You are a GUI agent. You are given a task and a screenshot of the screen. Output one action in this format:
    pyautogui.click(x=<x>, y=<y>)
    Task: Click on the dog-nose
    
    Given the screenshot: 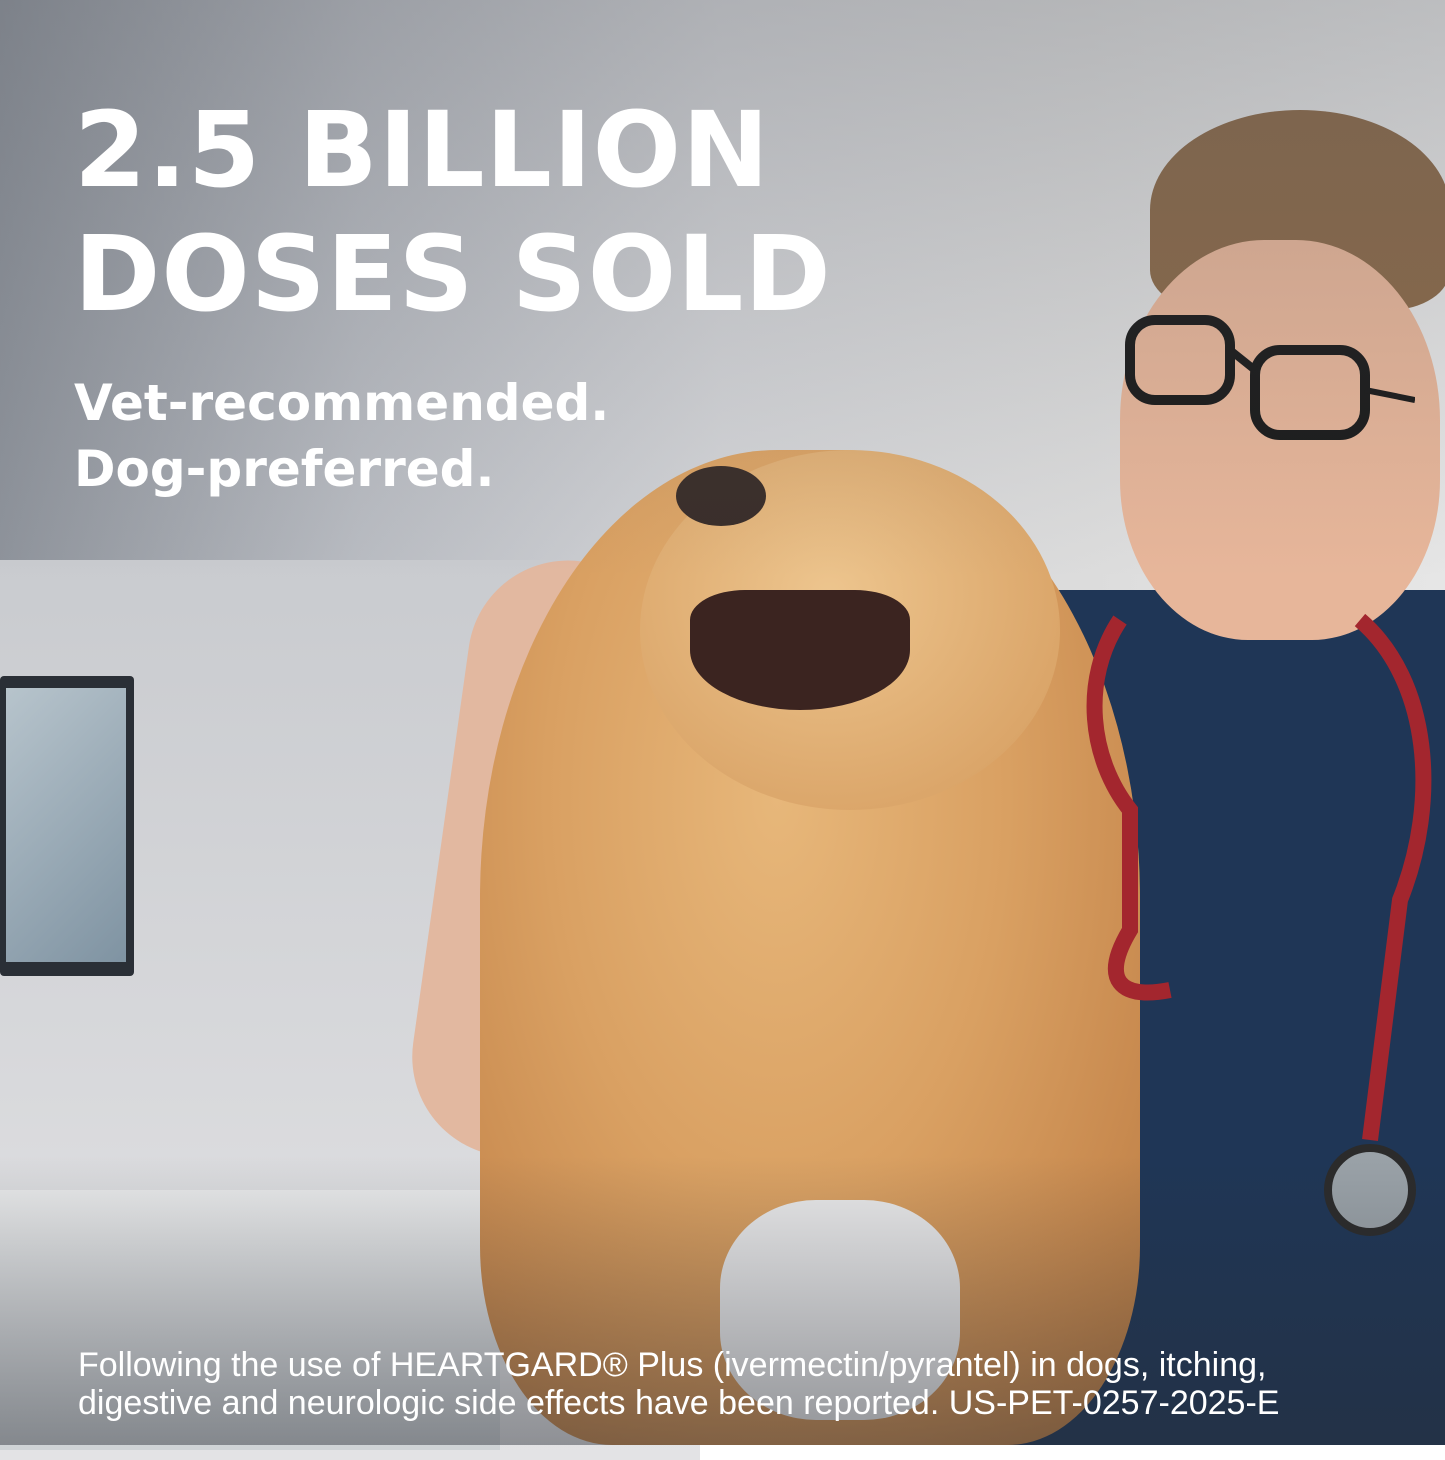 What is the action you would take?
    pyautogui.click(x=721, y=496)
    